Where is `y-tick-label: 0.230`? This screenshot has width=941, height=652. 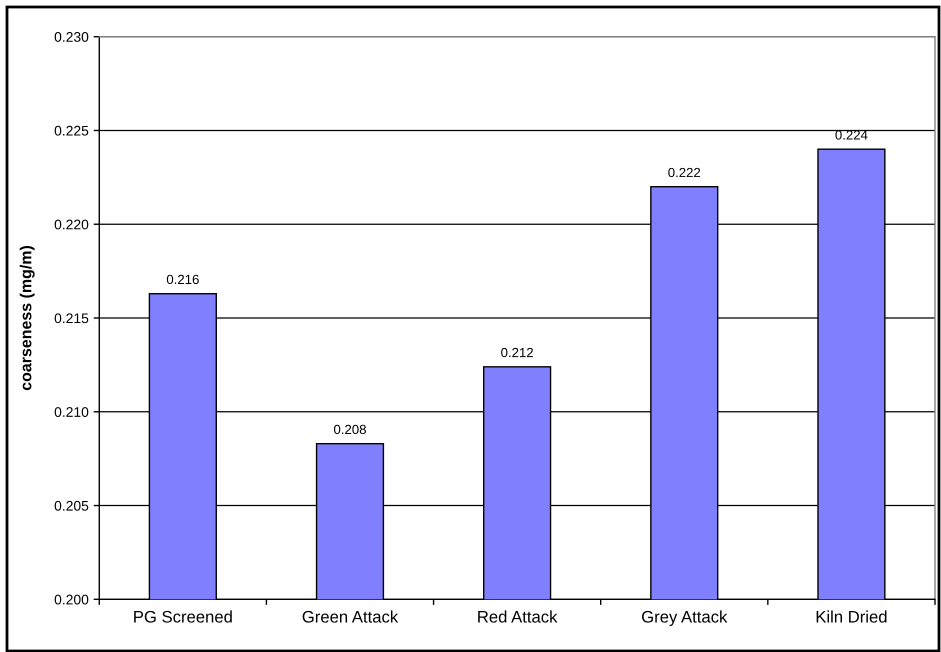
y-tick-label: 0.230 is located at coordinates (71, 37).